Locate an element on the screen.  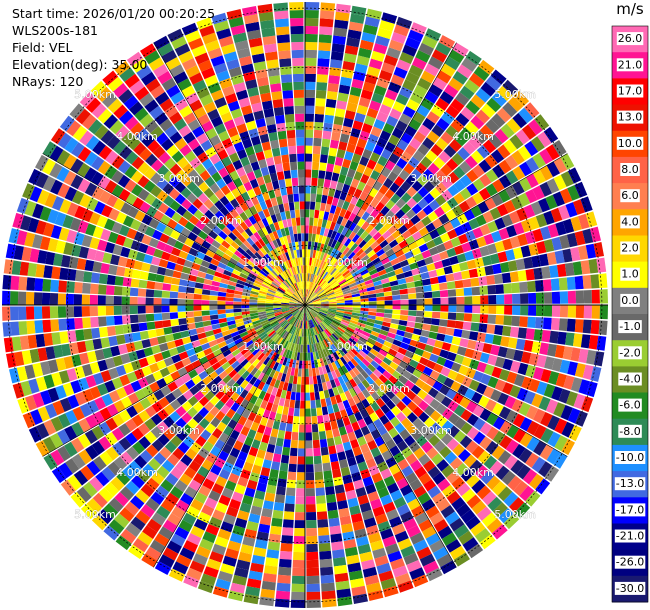
colorbar-tick-label: -8.0 is located at coordinates (629, 431).